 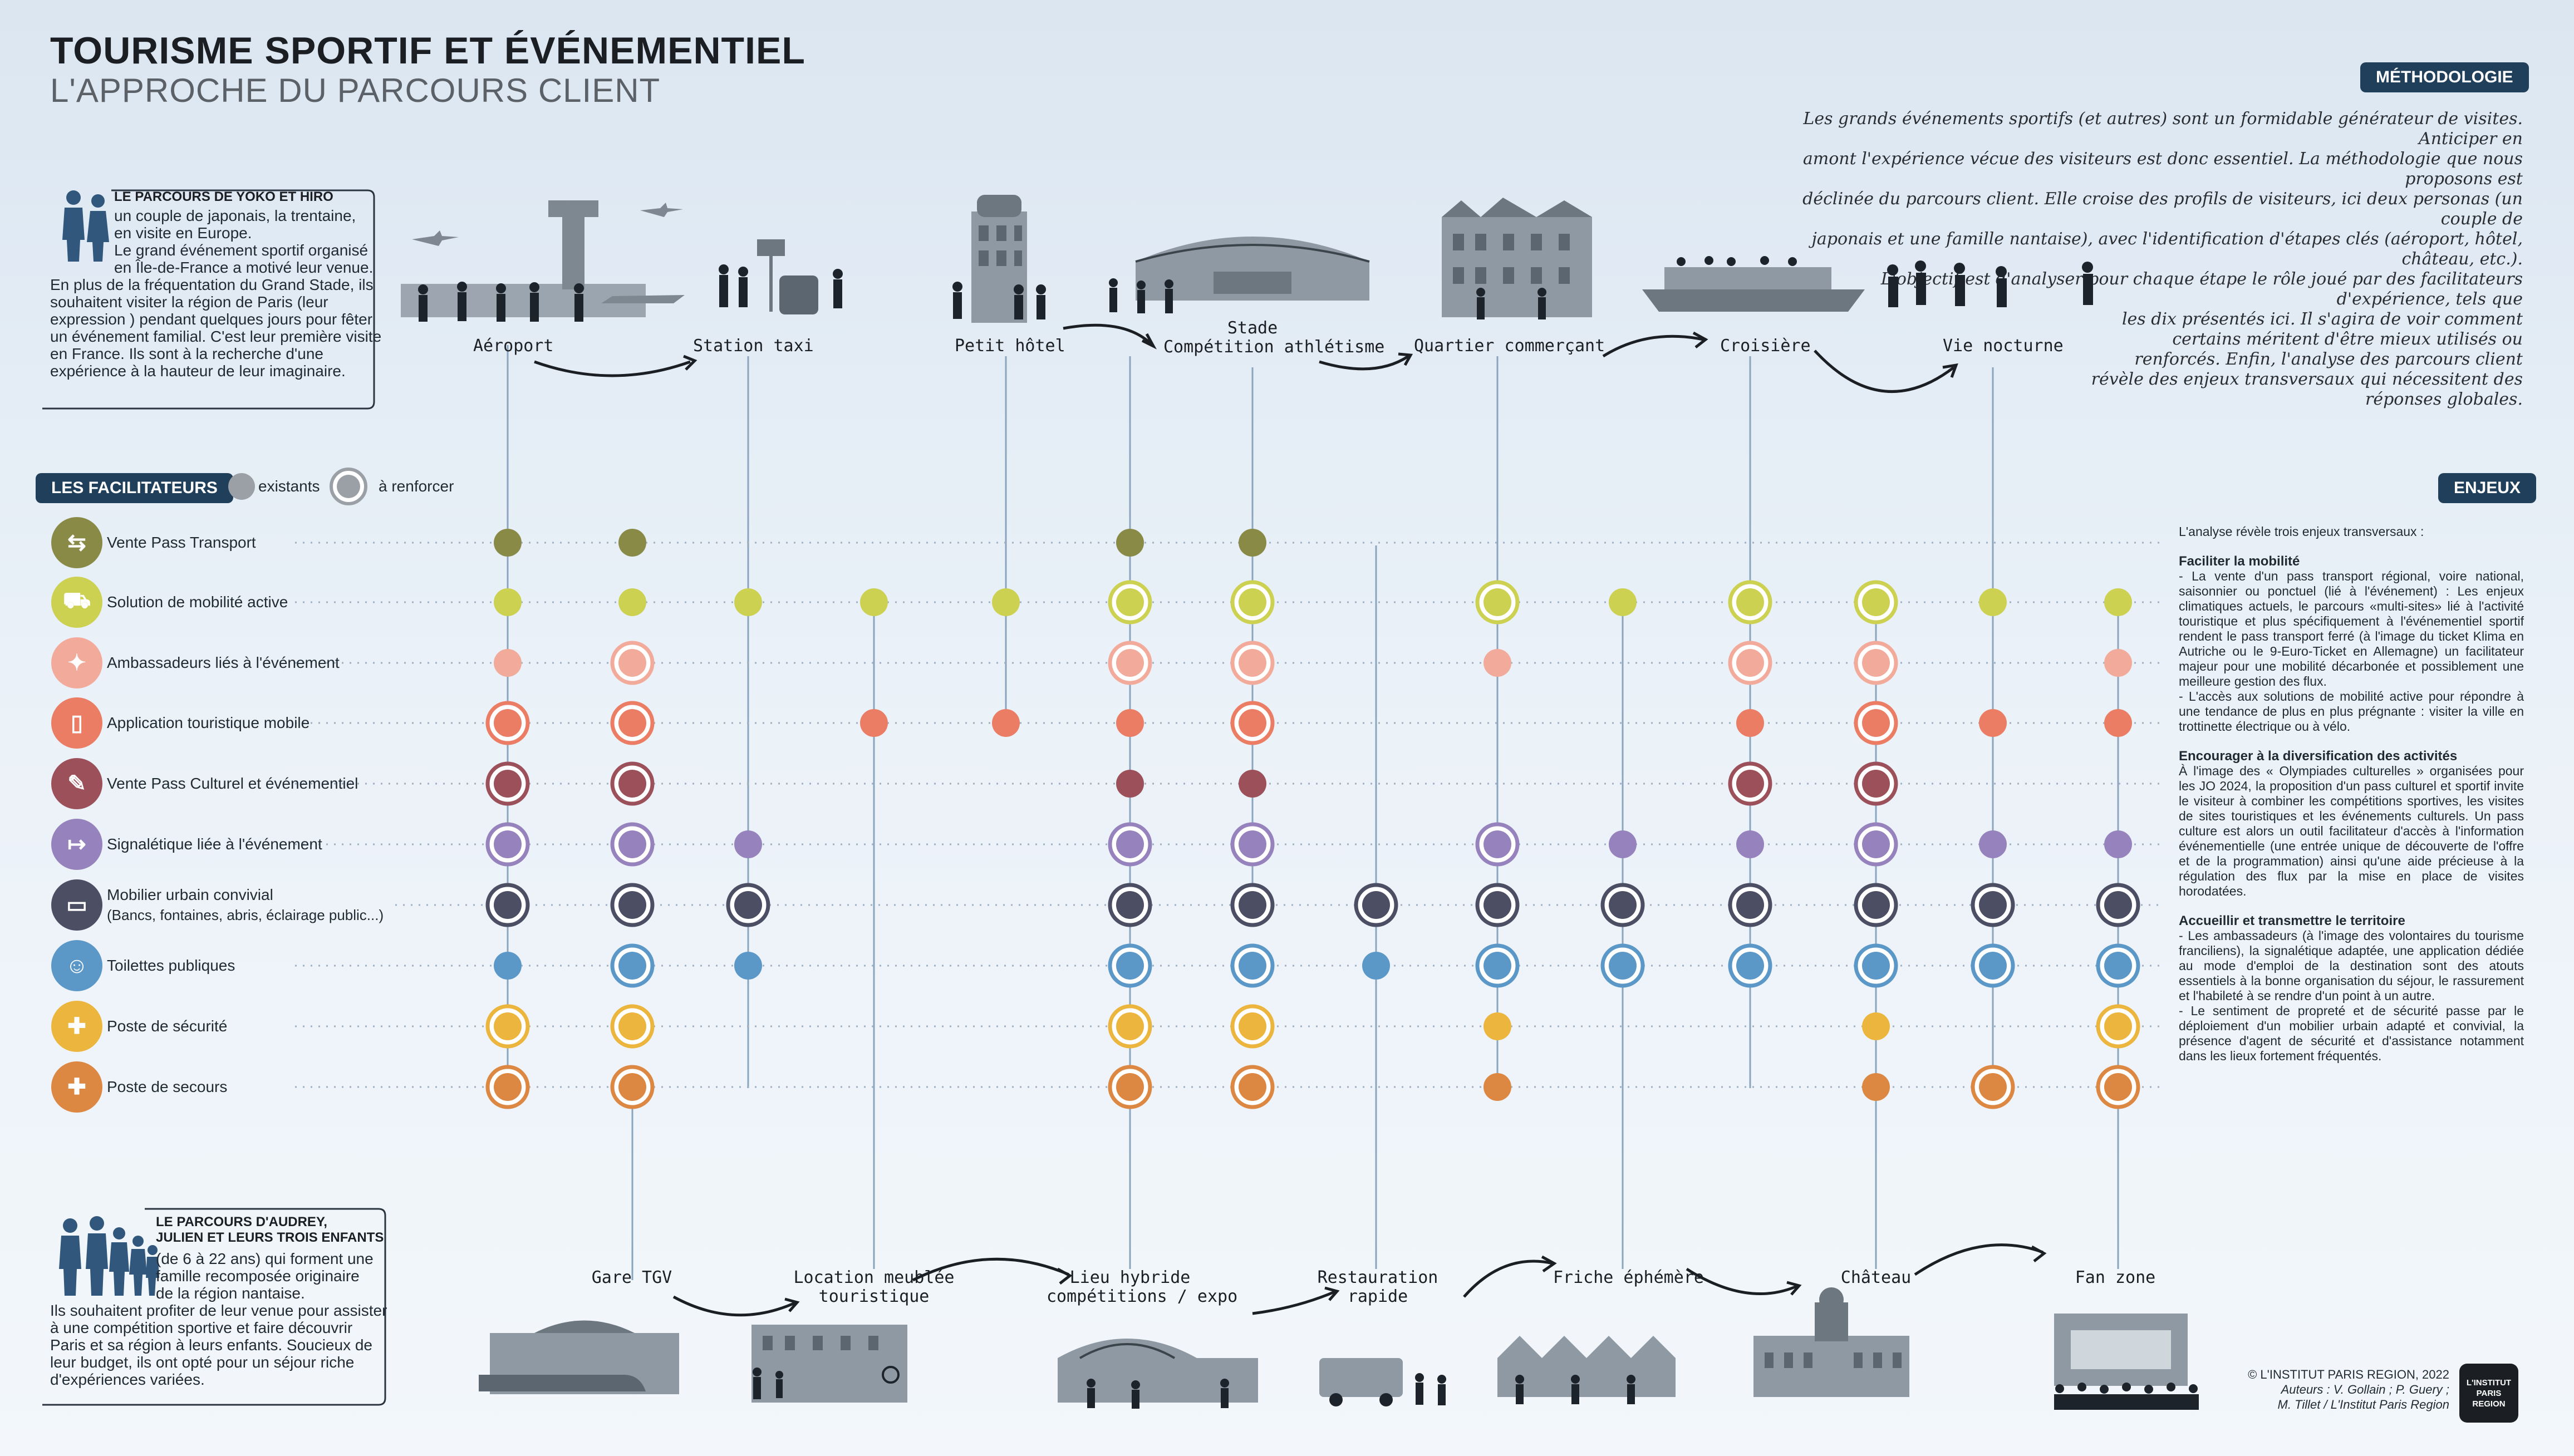 What do you see at coordinates (223, 662) in the screenshot?
I see `facilitator-label: Ambassadeurs liés à l'événement` at bounding box center [223, 662].